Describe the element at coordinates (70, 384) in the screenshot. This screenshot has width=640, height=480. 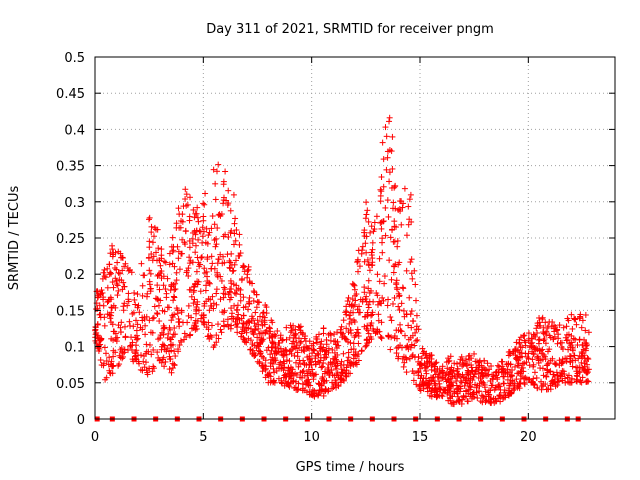
I see `y-tick-label: 0.05` at that location.